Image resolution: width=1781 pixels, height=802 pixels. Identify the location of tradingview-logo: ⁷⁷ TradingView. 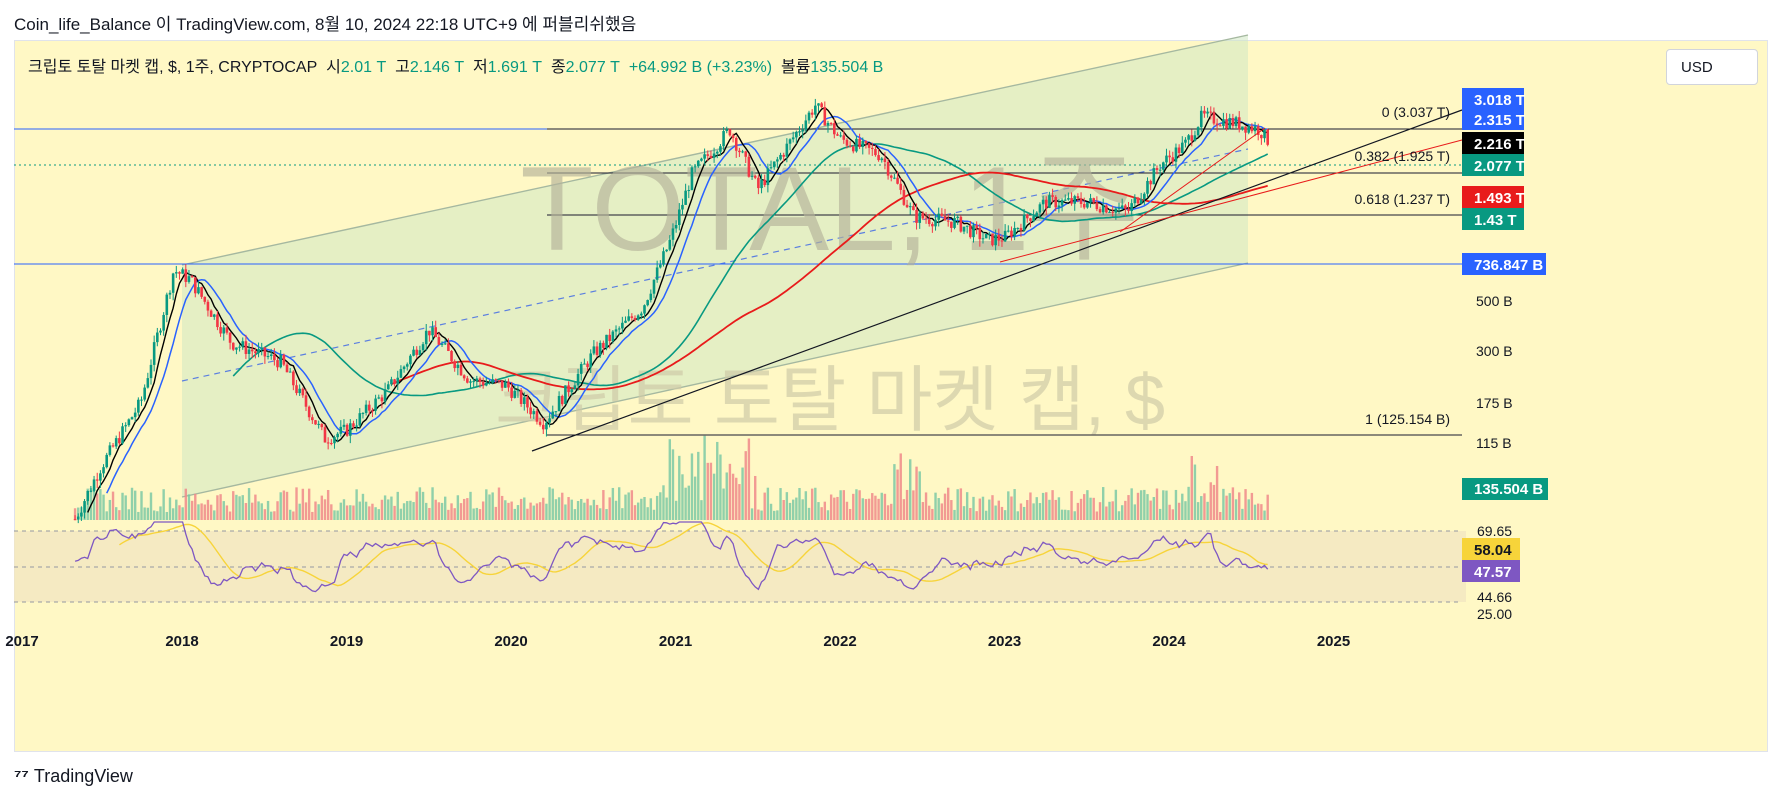
(73, 776).